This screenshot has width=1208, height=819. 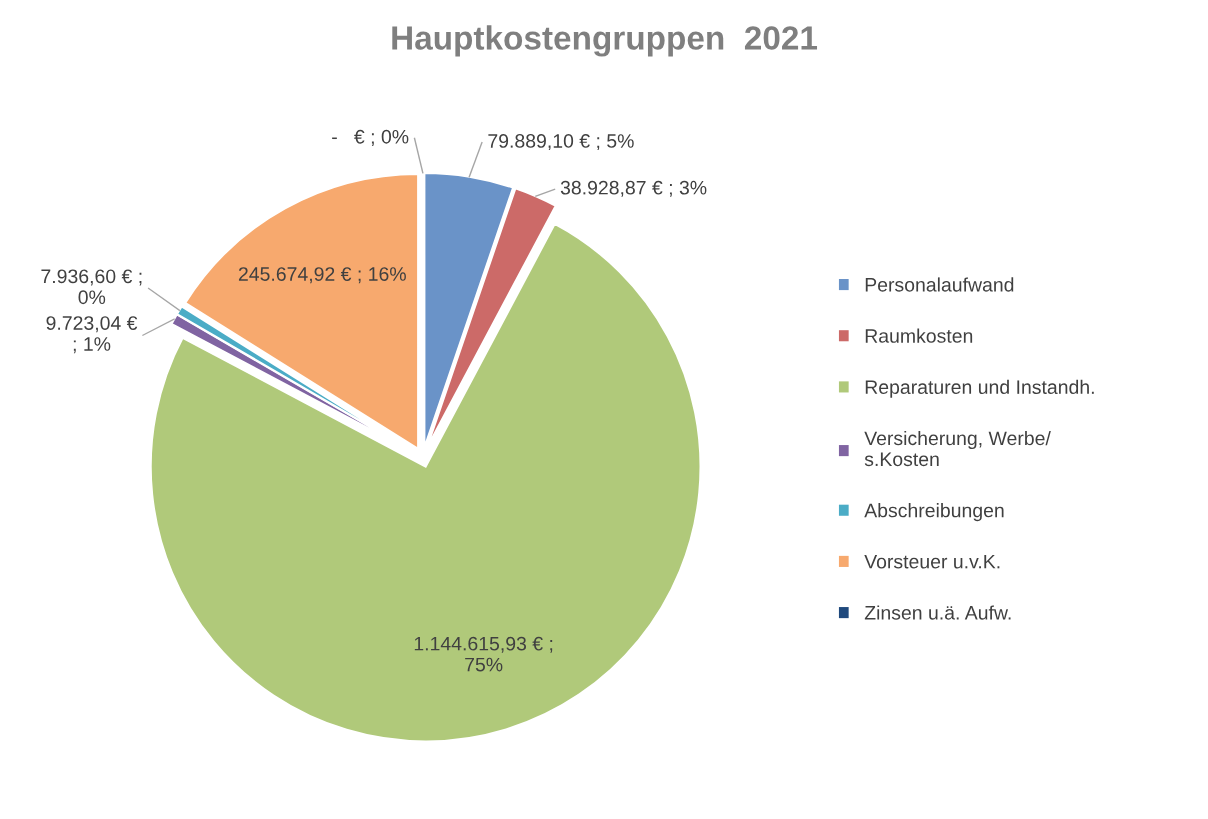 What do you see at coordinates (483, 654) in the screenshot?
I see `data-label: 1.144.615,93 € ; 75%` at bounding box center [483, 654].